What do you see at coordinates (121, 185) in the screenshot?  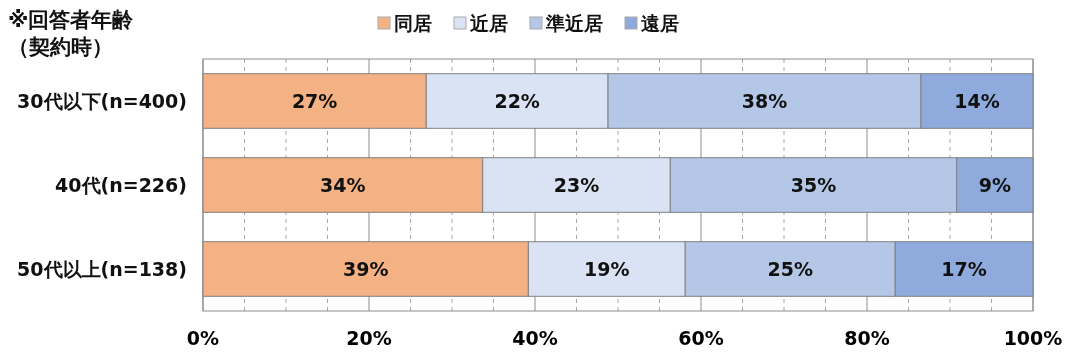 I see `y-tick-label: 40代(n=226)` at bounding box center [121, 185].